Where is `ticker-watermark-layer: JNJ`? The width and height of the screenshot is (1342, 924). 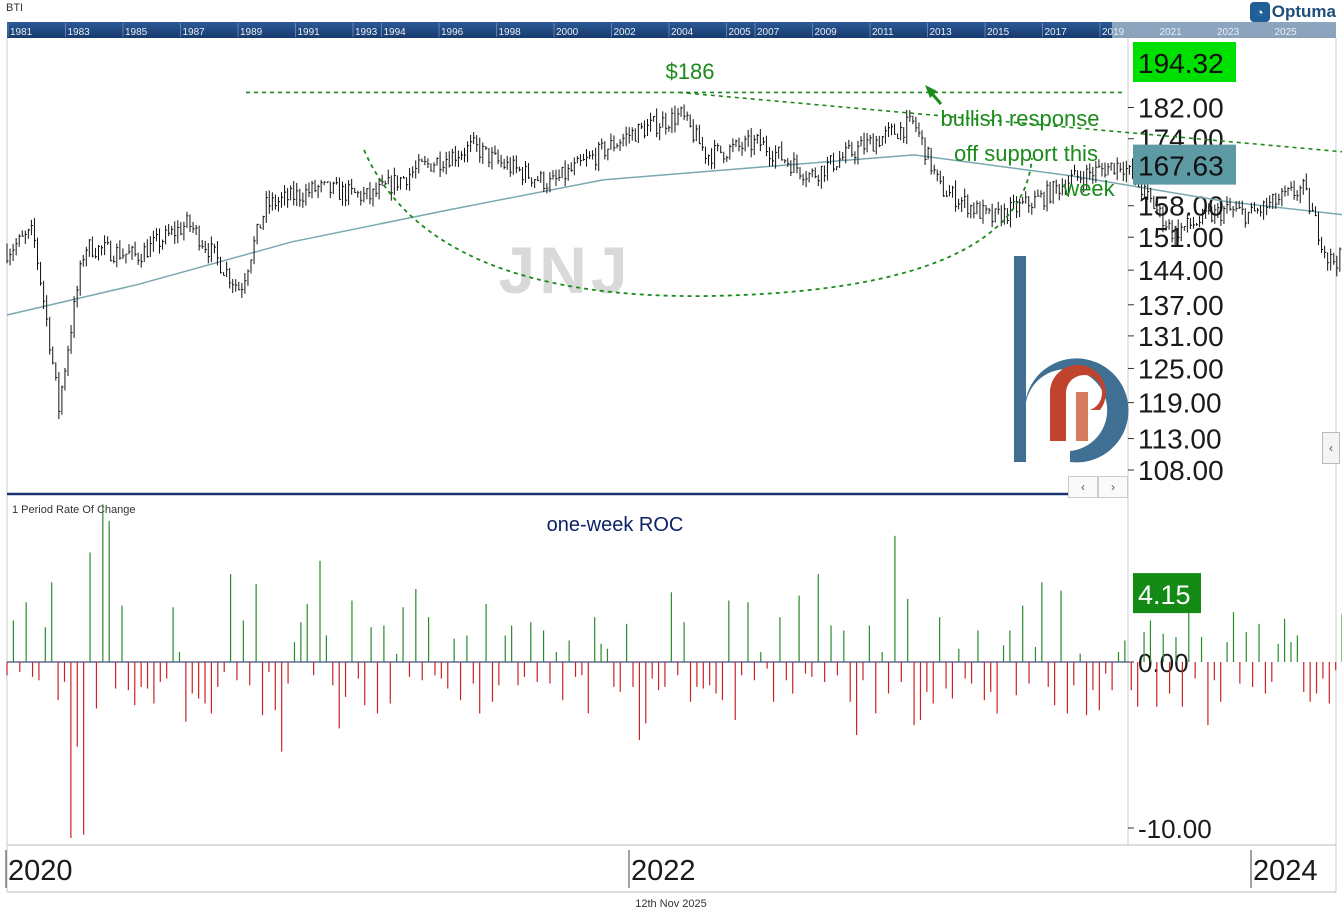 ticker-watermark-layer: JNJ is located at coordinates (564, 270).